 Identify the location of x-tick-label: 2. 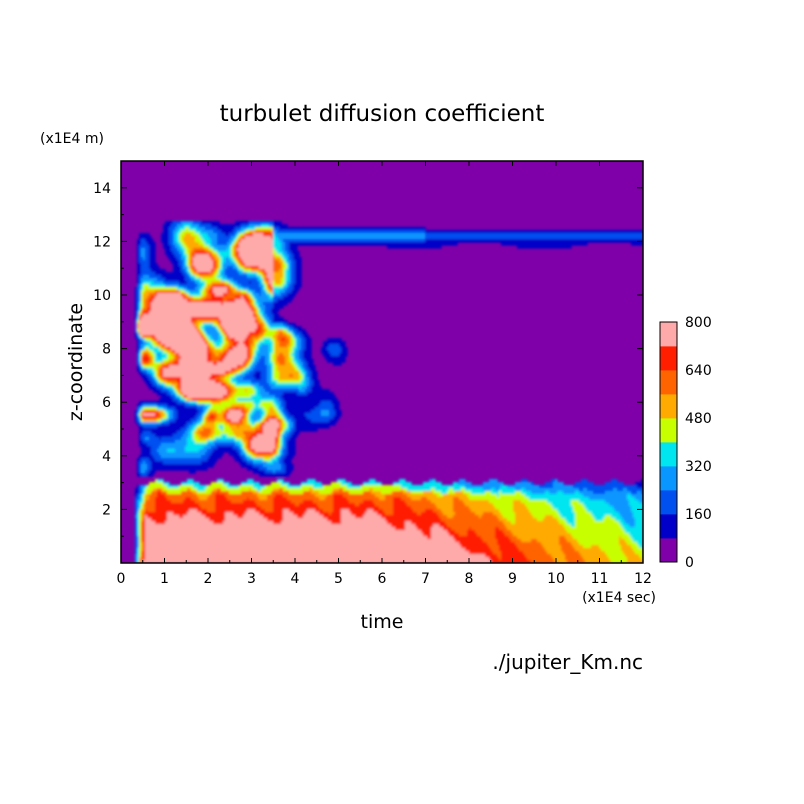
(208, 579).